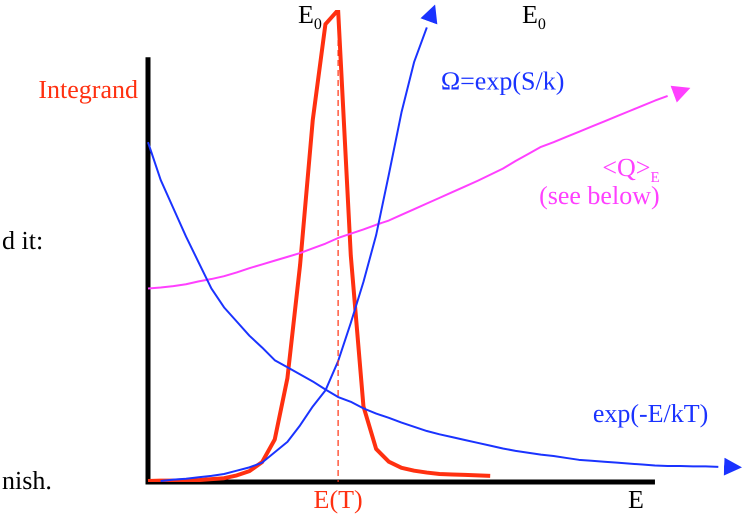 The width and height of the screenshot is (743, 515). Describe the element at coordinates (502, 81) in the screenshot. I see `series-label: Ω=exp(S/k)` at that location.